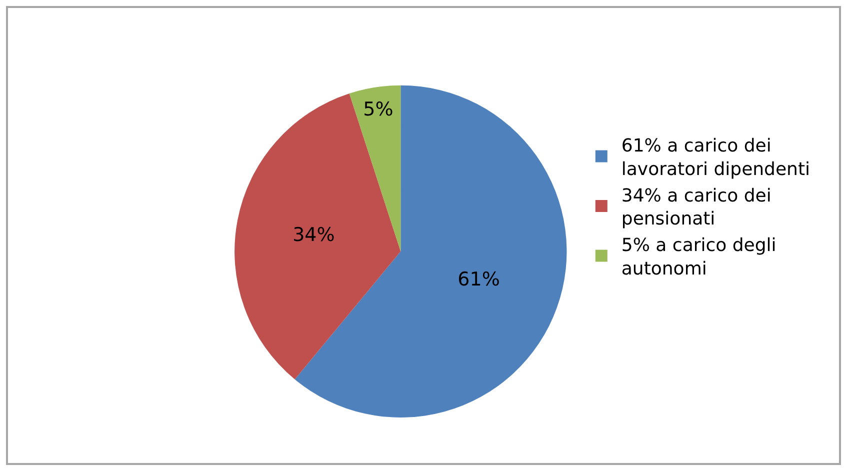 Image resolution: width=849 pixels, height=473 pixels. What do you see at coordinates (479, 279) in the screenshot?
I see `data-label: 61%` at bounding box center [479, 279].